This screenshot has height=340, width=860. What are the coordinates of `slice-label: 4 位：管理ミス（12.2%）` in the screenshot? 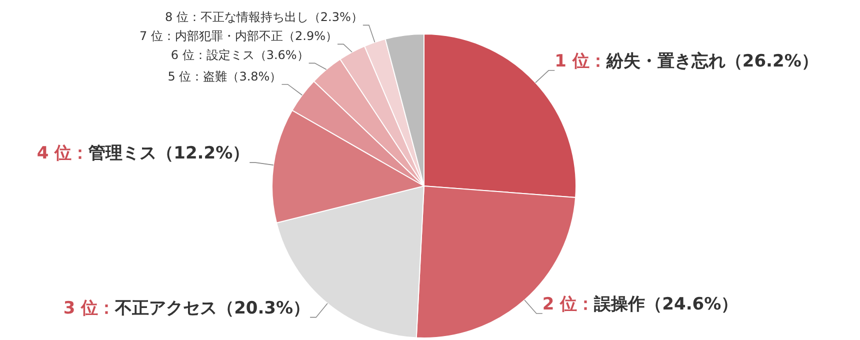 It's located at (143, 154).